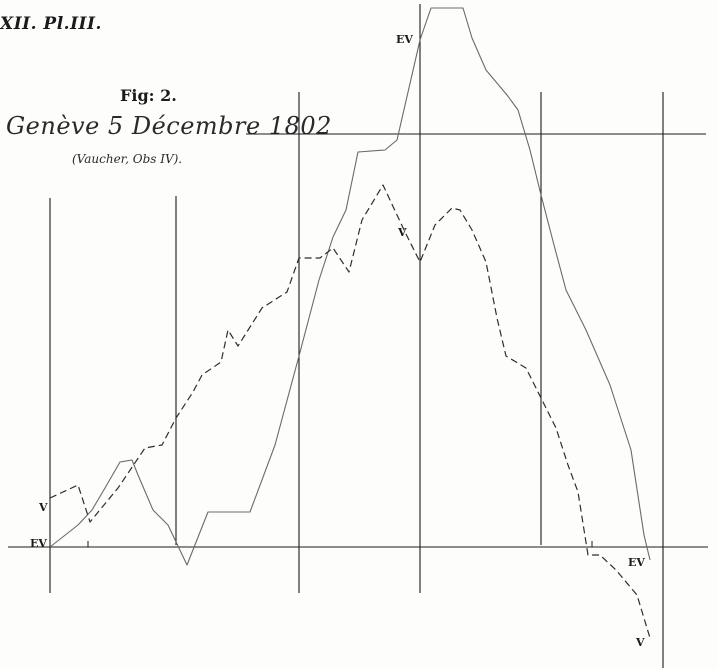 This screenshot has height=670, width=717. Describe the element at coordinates (38, 543) in the screenshot. I see `curve-label-ev-left: EV` at that location.